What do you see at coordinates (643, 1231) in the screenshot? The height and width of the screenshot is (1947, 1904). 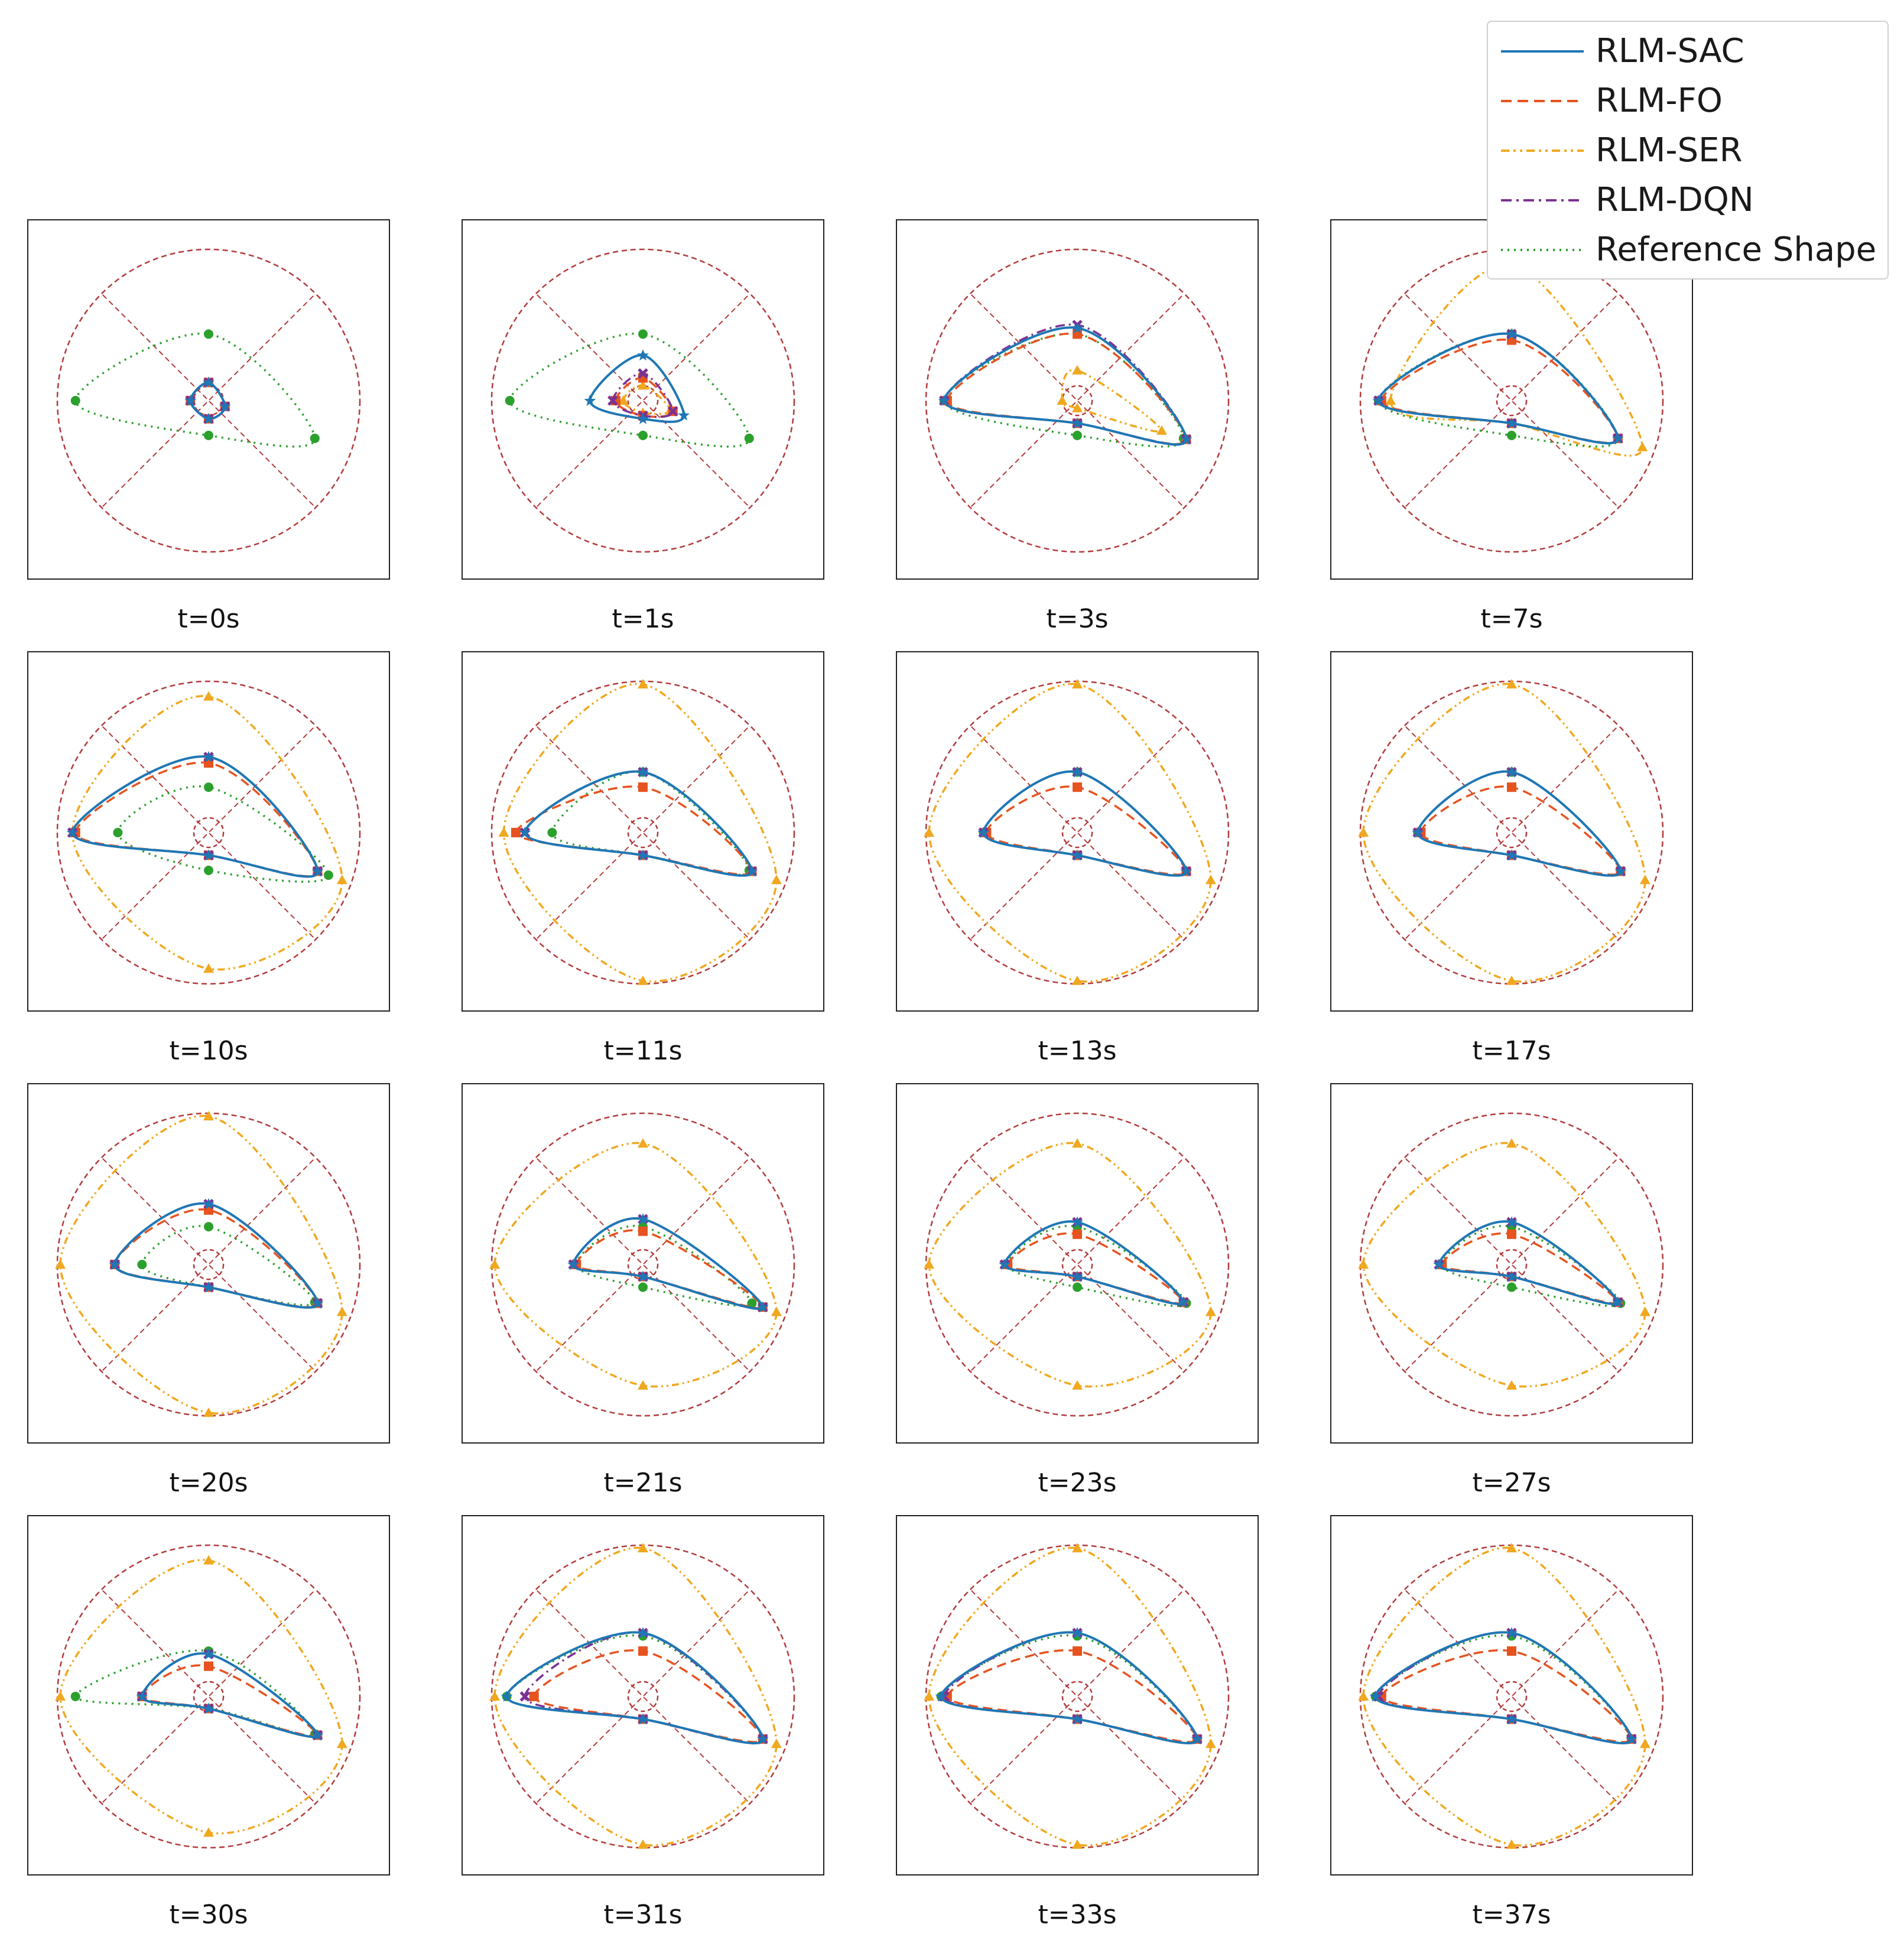 I see `marker-fo` at bounding box center [643, 1231].